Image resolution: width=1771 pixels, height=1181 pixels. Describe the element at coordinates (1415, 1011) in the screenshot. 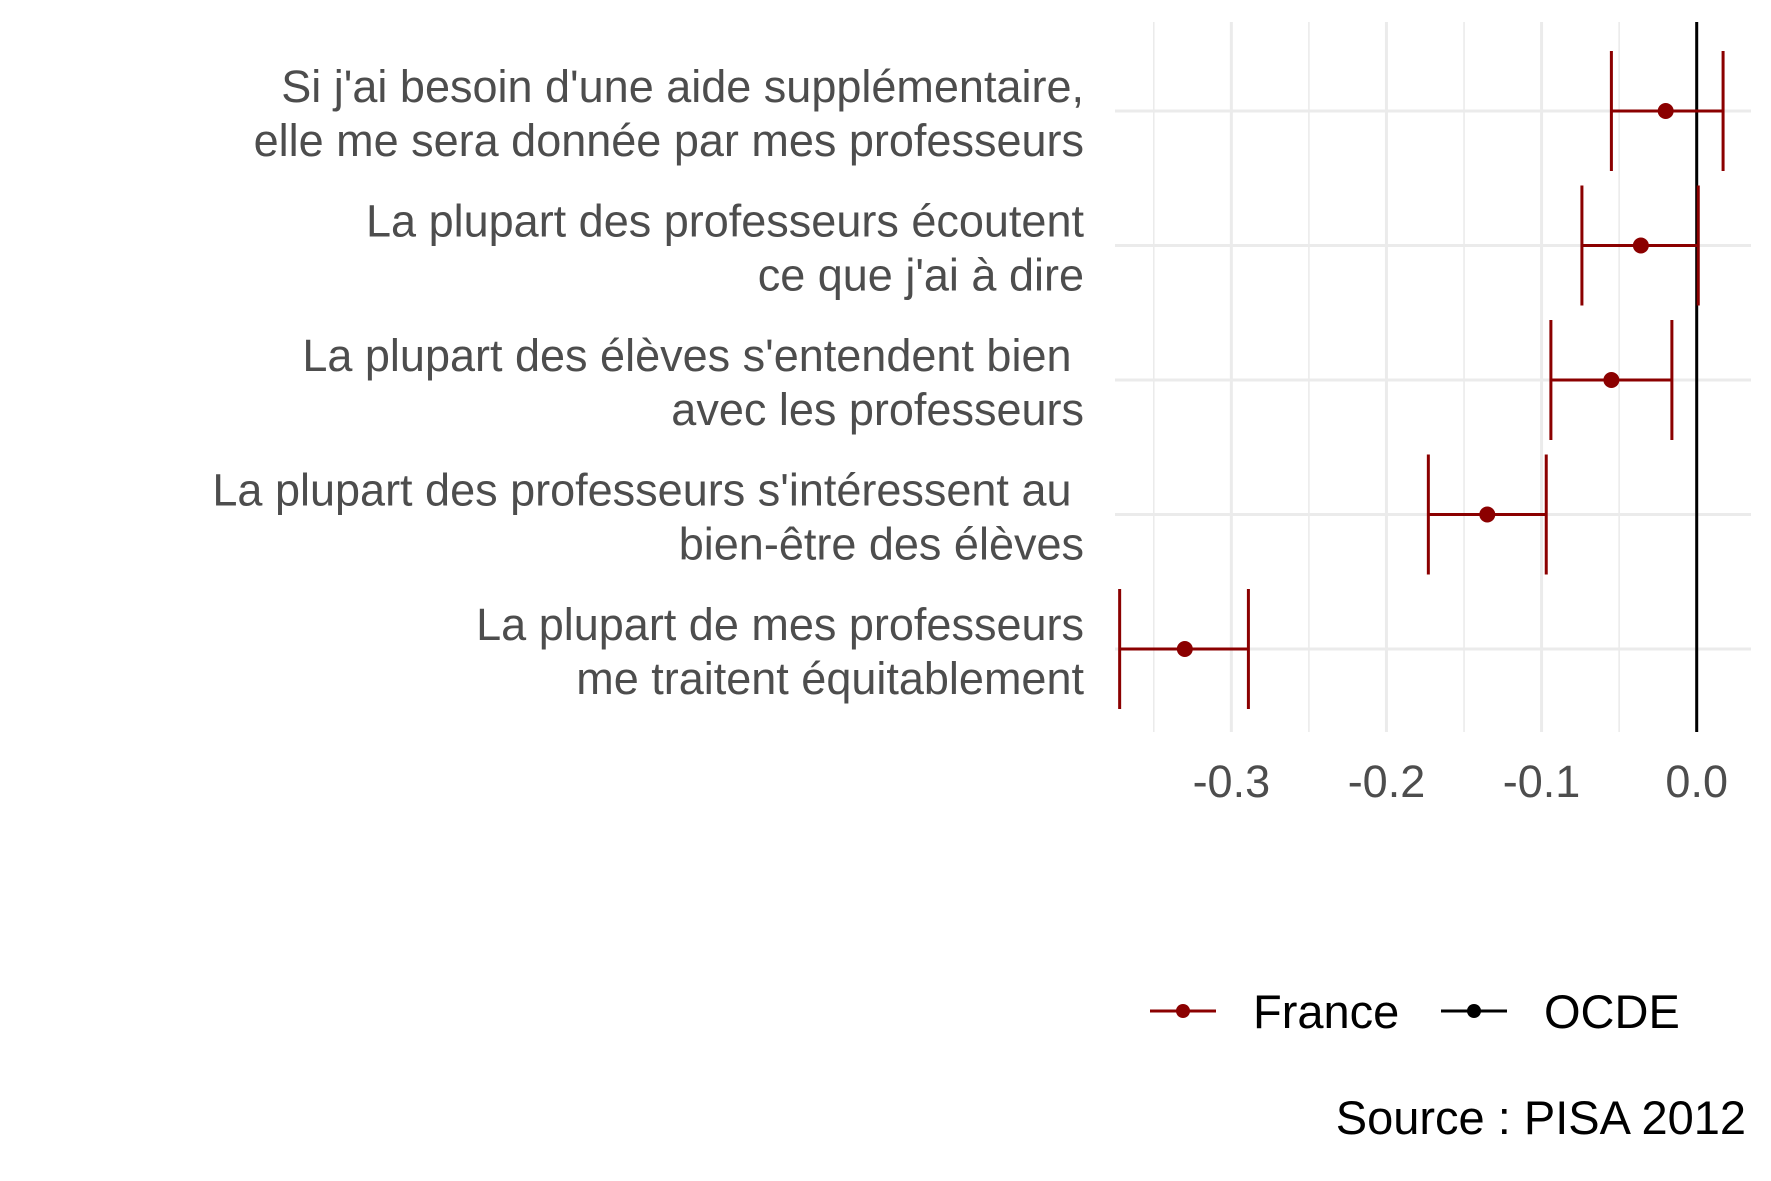

I see `legend: France OCDE` at that location.